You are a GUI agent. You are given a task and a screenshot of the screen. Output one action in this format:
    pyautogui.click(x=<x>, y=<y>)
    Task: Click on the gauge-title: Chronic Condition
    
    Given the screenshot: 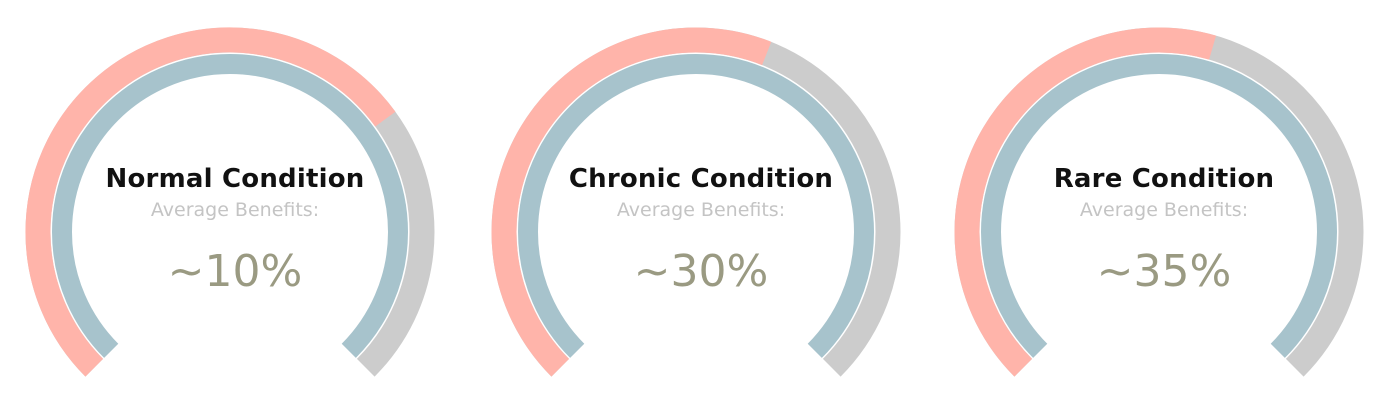 What is the action you would take?
    pyautogui.click(x=701, y=179)
    